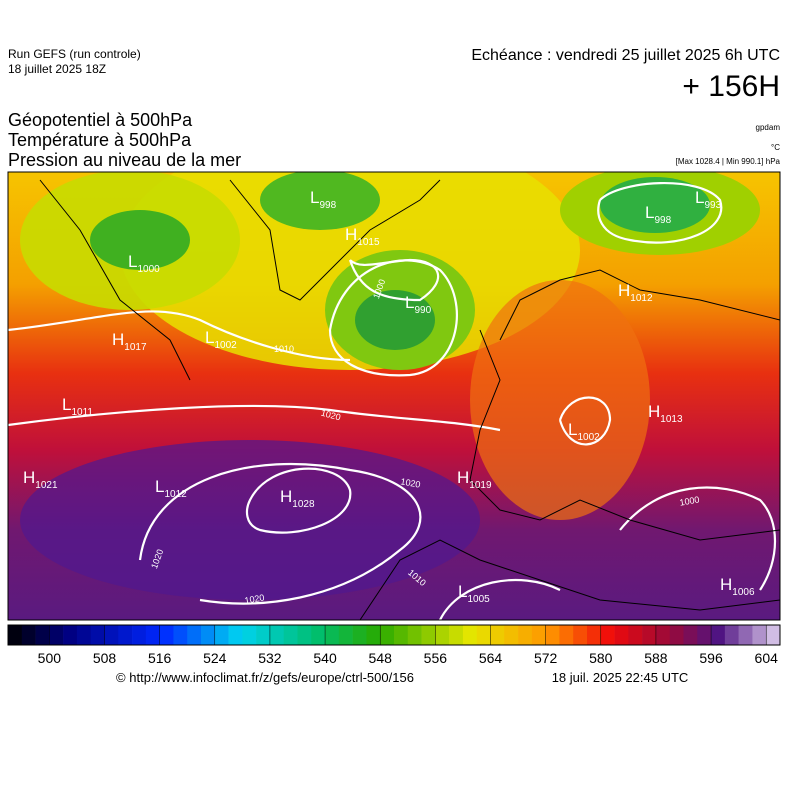 Image resolution: width=788 pixels, height=789 pixels. I want to click on pressure-centre: H1019, so click(474, 479).